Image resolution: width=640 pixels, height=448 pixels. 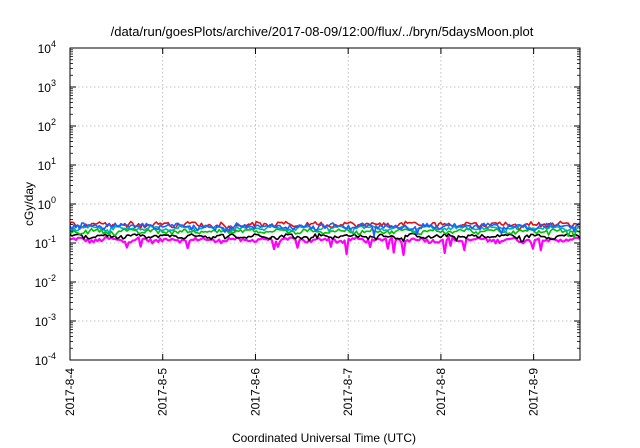 What do you see at coordinates (70, 392) in the screenshot?
I see `x-tick-label: 2017-8-4` at bounding box center [70, 392].